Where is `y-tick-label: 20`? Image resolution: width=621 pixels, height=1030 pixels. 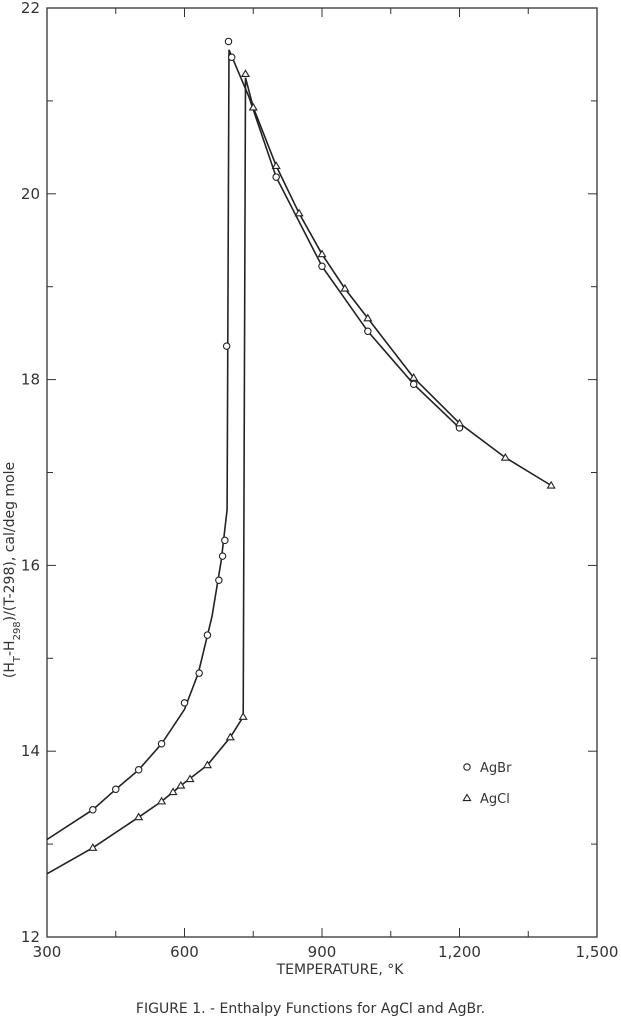
y-tick-label: 20 is located at coordinates (30, 194).